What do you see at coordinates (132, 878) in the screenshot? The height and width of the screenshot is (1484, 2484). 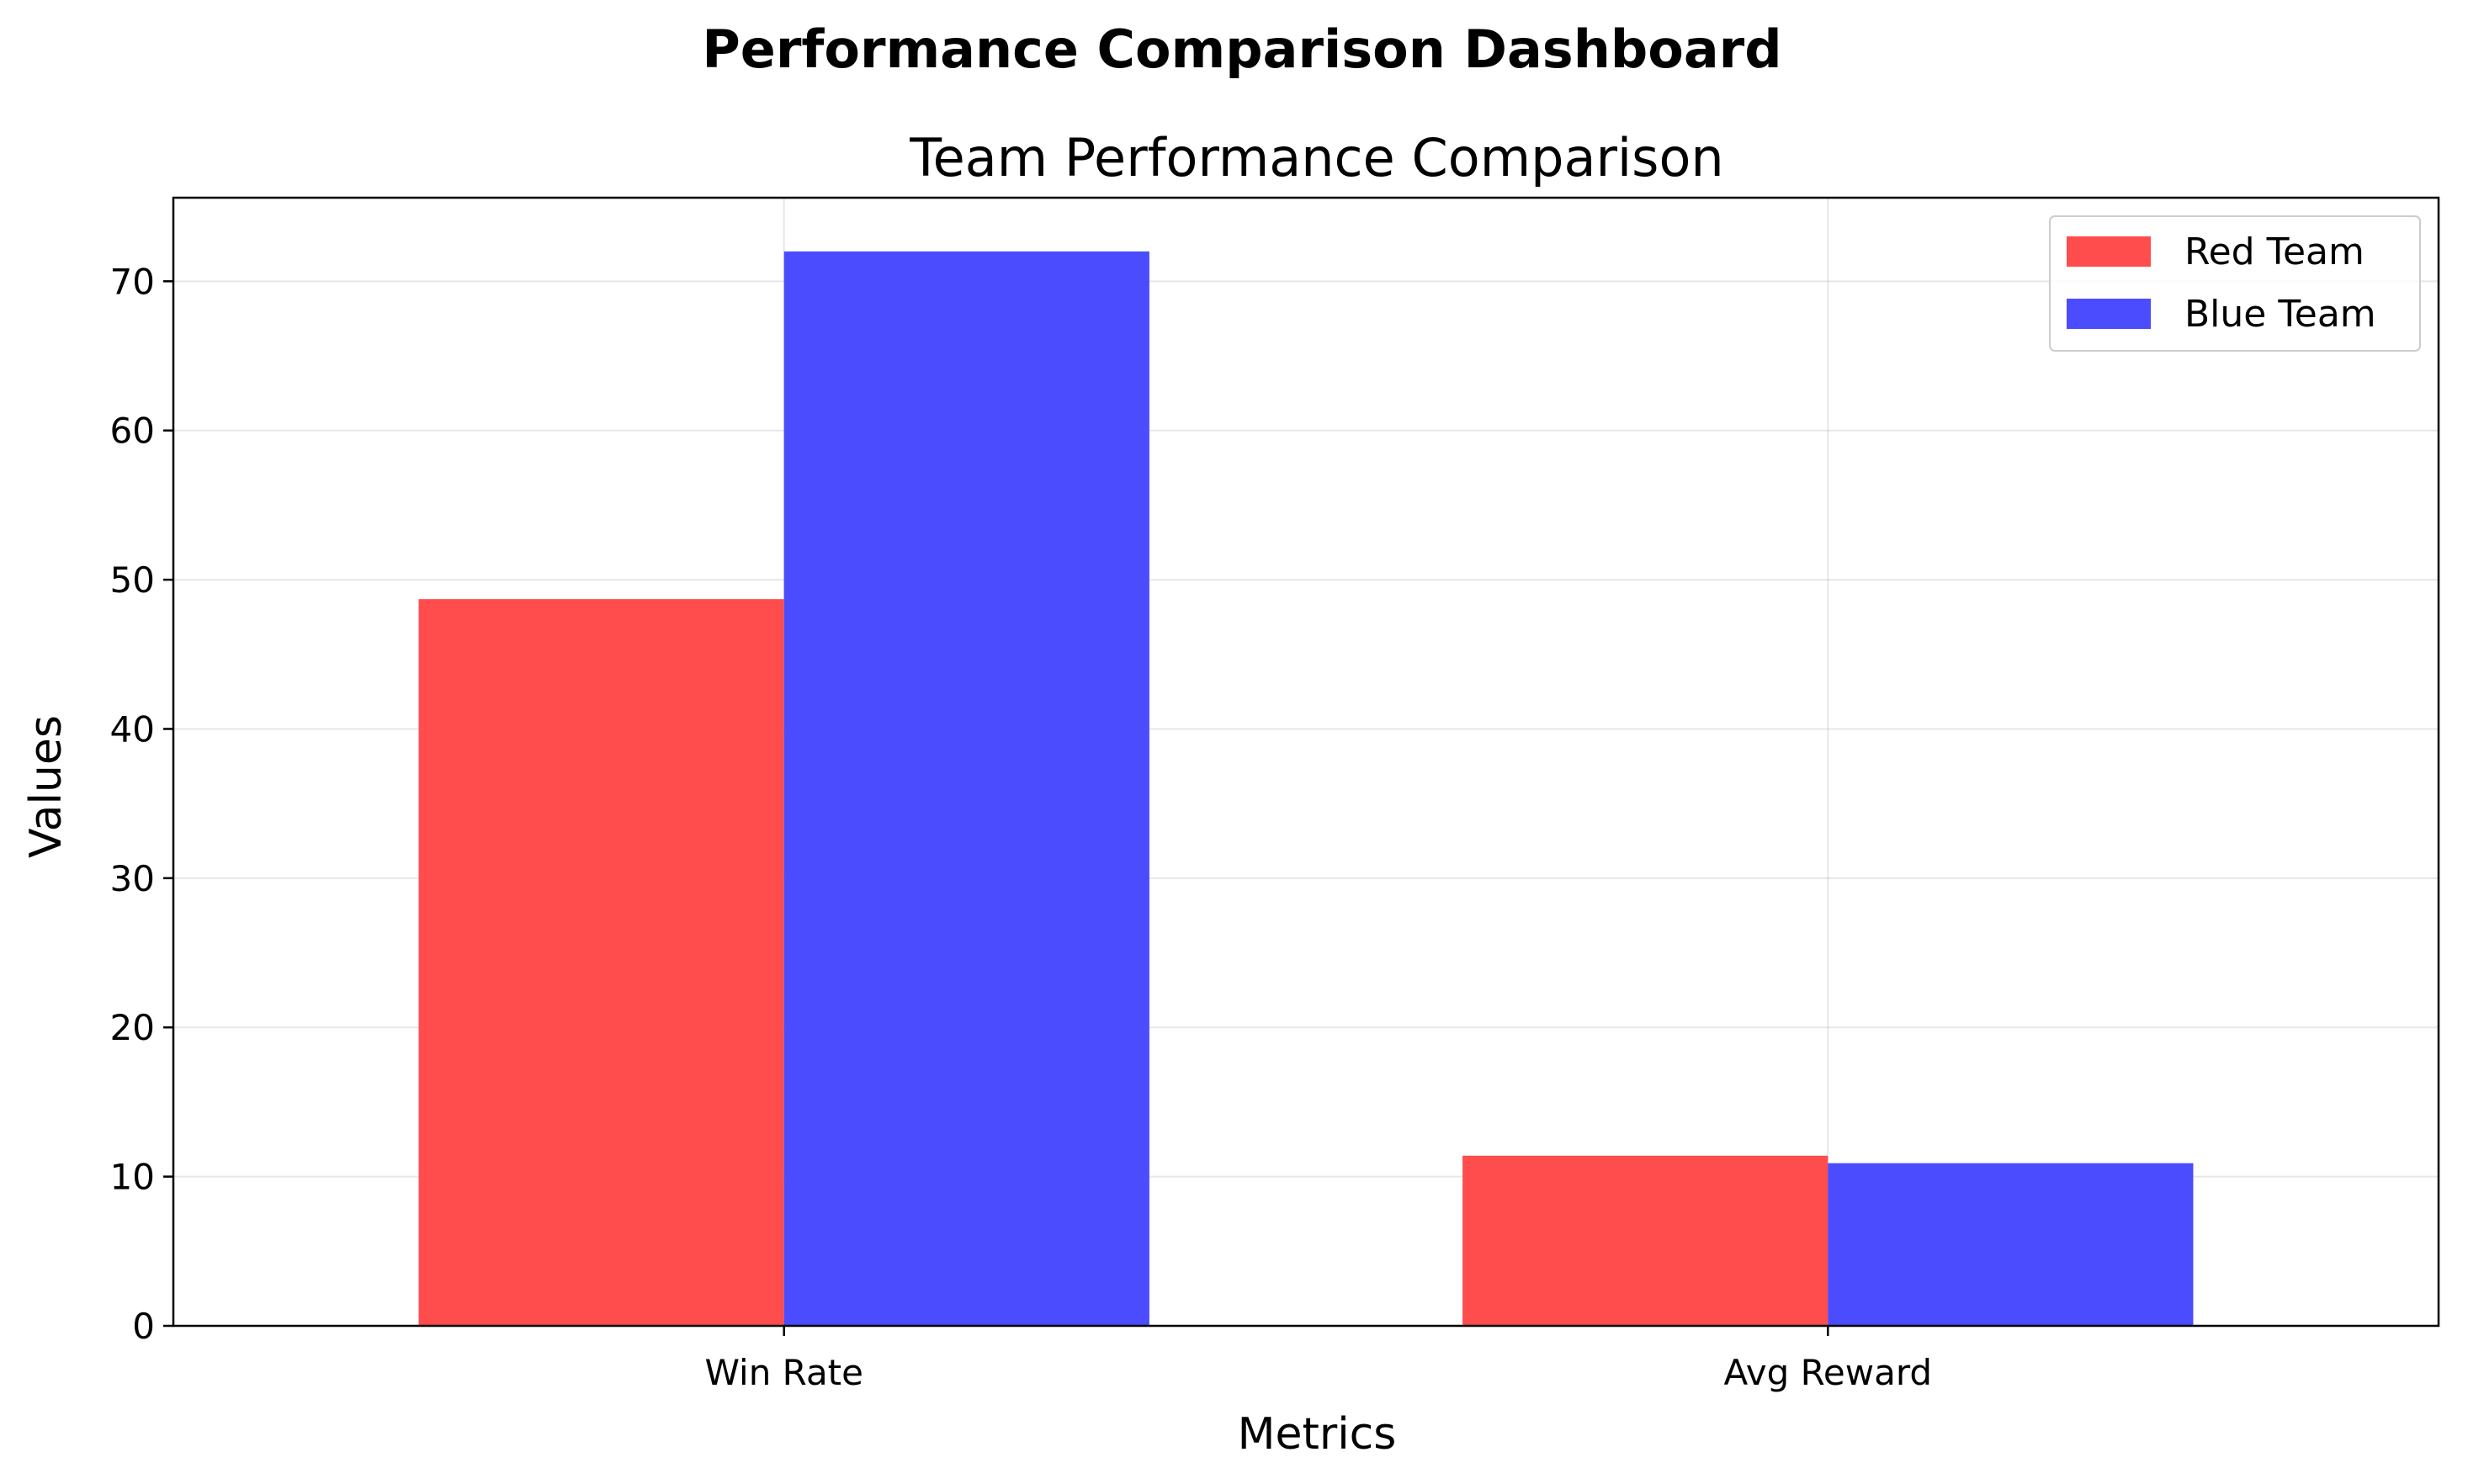 I see `y-tick-label: 30` at bounding box center [132, 878].